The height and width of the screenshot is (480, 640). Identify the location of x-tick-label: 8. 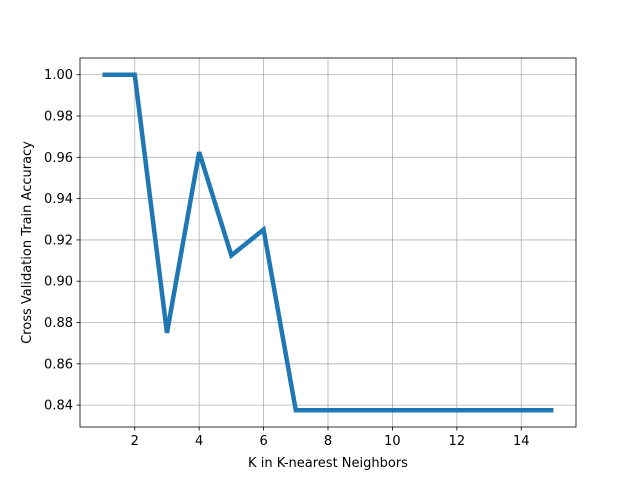
(328, 441).